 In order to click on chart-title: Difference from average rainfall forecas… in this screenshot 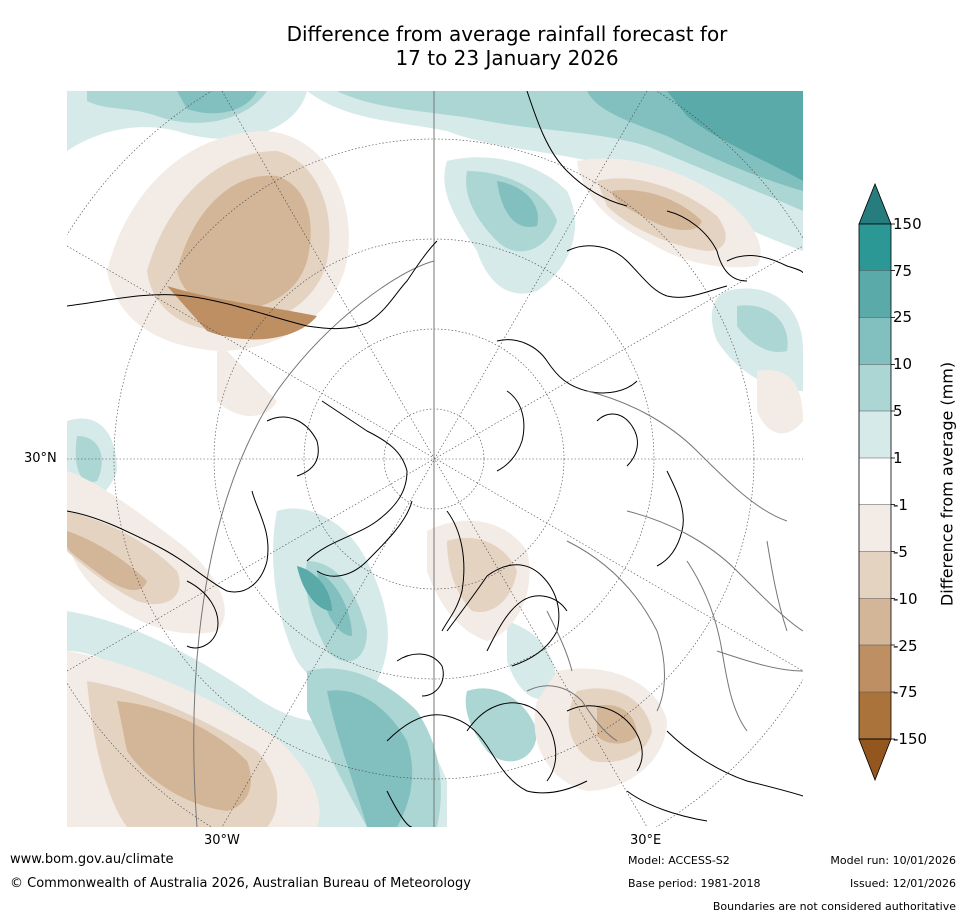, I will do `click(482, 46)`.